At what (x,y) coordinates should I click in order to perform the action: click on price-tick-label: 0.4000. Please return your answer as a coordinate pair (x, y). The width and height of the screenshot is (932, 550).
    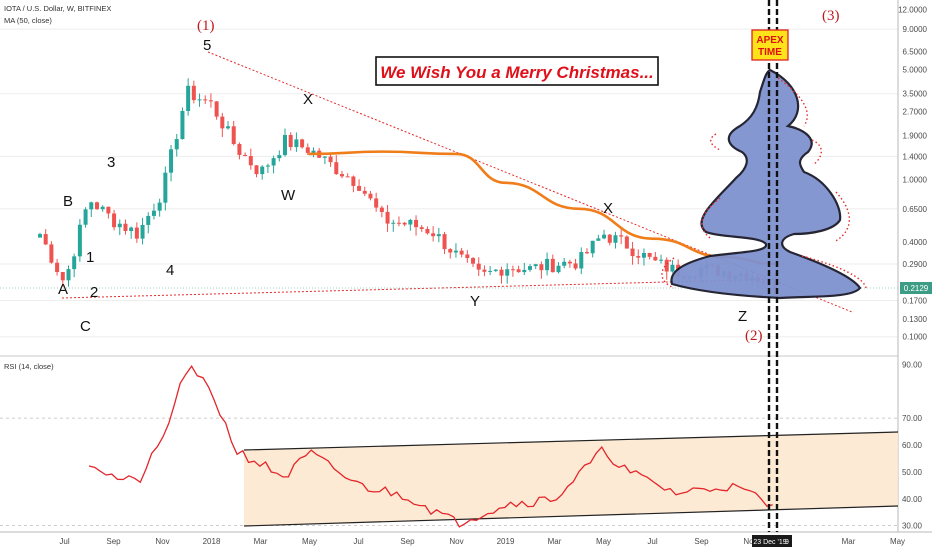
    Looking at the image, I should click on (915, 242).